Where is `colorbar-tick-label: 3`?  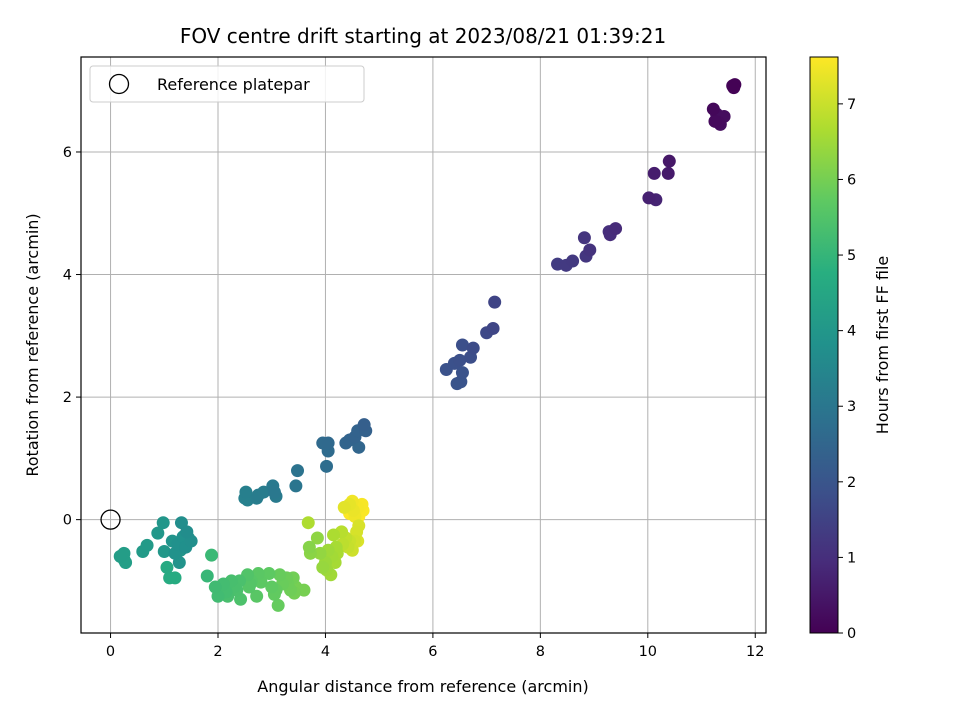
colorbar-tick-label: 3 is located at coordinates (851, 407).